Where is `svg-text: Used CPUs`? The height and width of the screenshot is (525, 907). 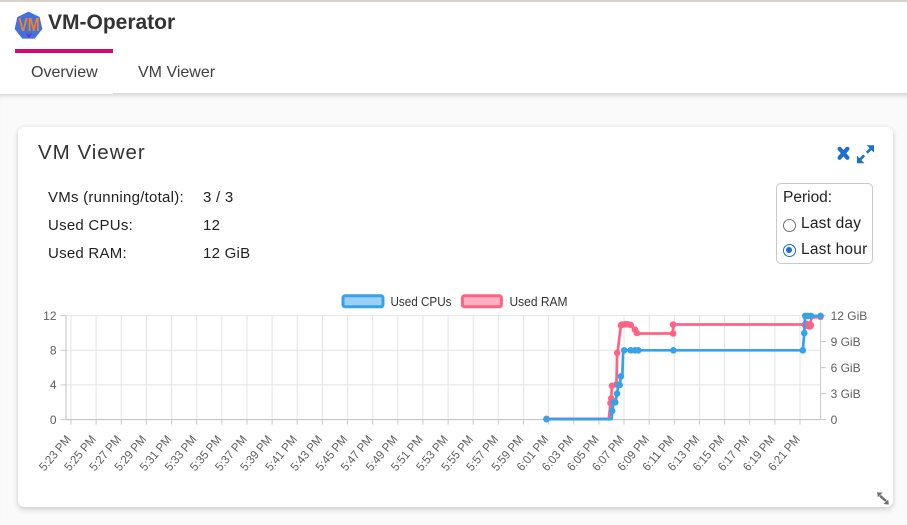 svg-text: Used CPUs is located at coordinates (421, 301).